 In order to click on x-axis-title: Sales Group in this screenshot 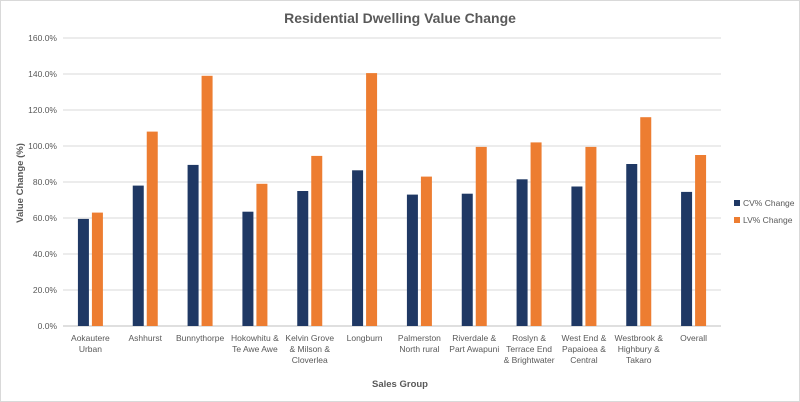, I will do `click(400, 384)`.